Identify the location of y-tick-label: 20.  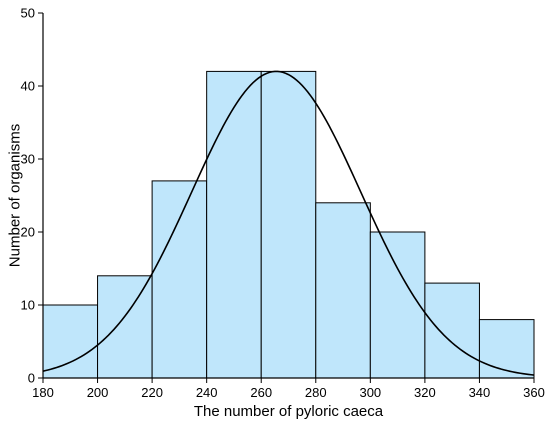
(28, 232).